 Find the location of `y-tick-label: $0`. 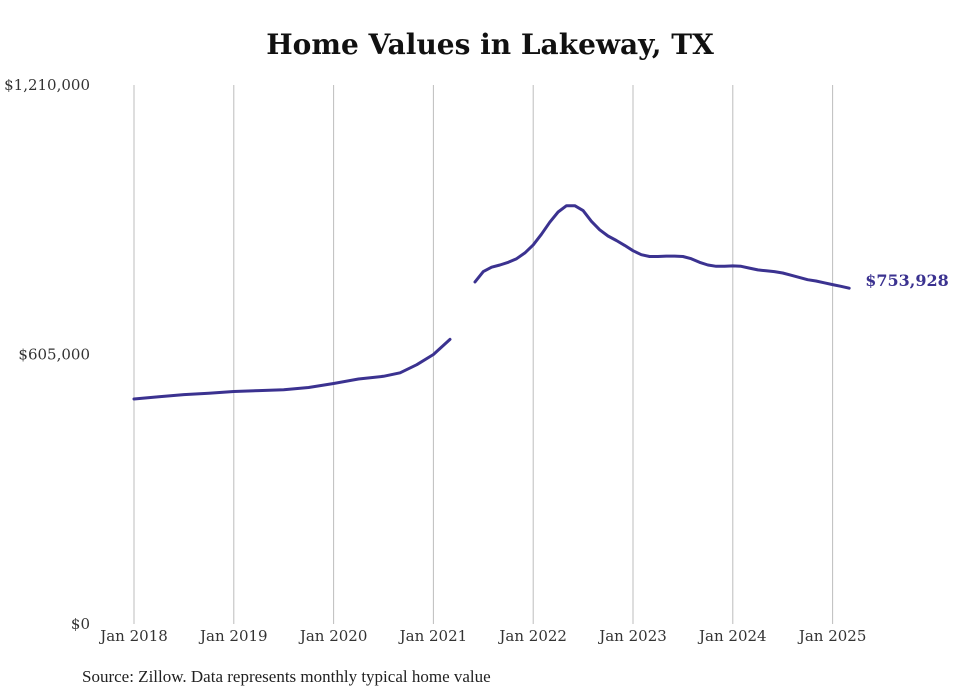

y-tick-label: $0 is located at coordinates (80, 624).